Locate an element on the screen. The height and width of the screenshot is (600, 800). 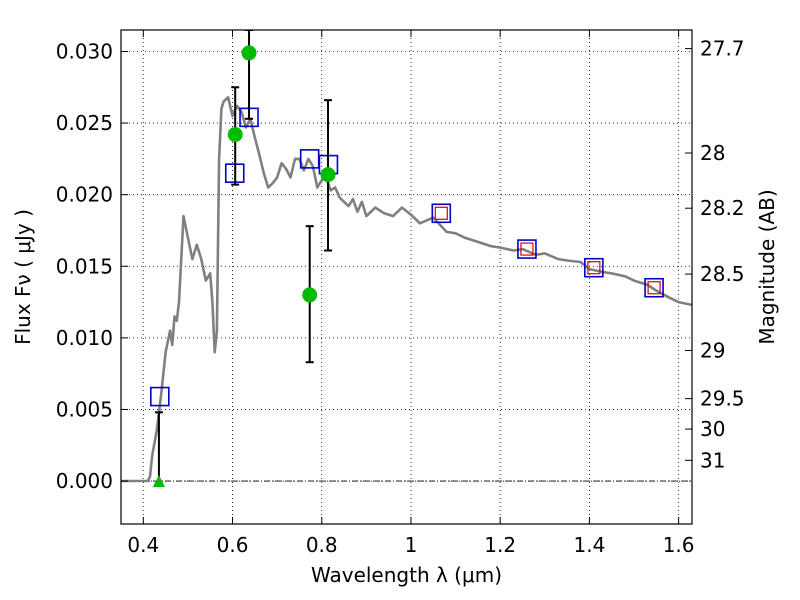
magnitude-tick-label: 29.5 is located at coordinates (722, 399).